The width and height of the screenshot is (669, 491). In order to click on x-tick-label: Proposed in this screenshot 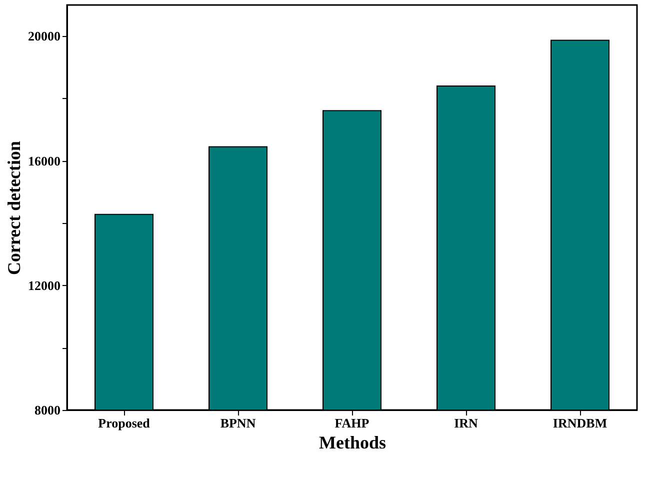, I will do `click(124, 423)`.